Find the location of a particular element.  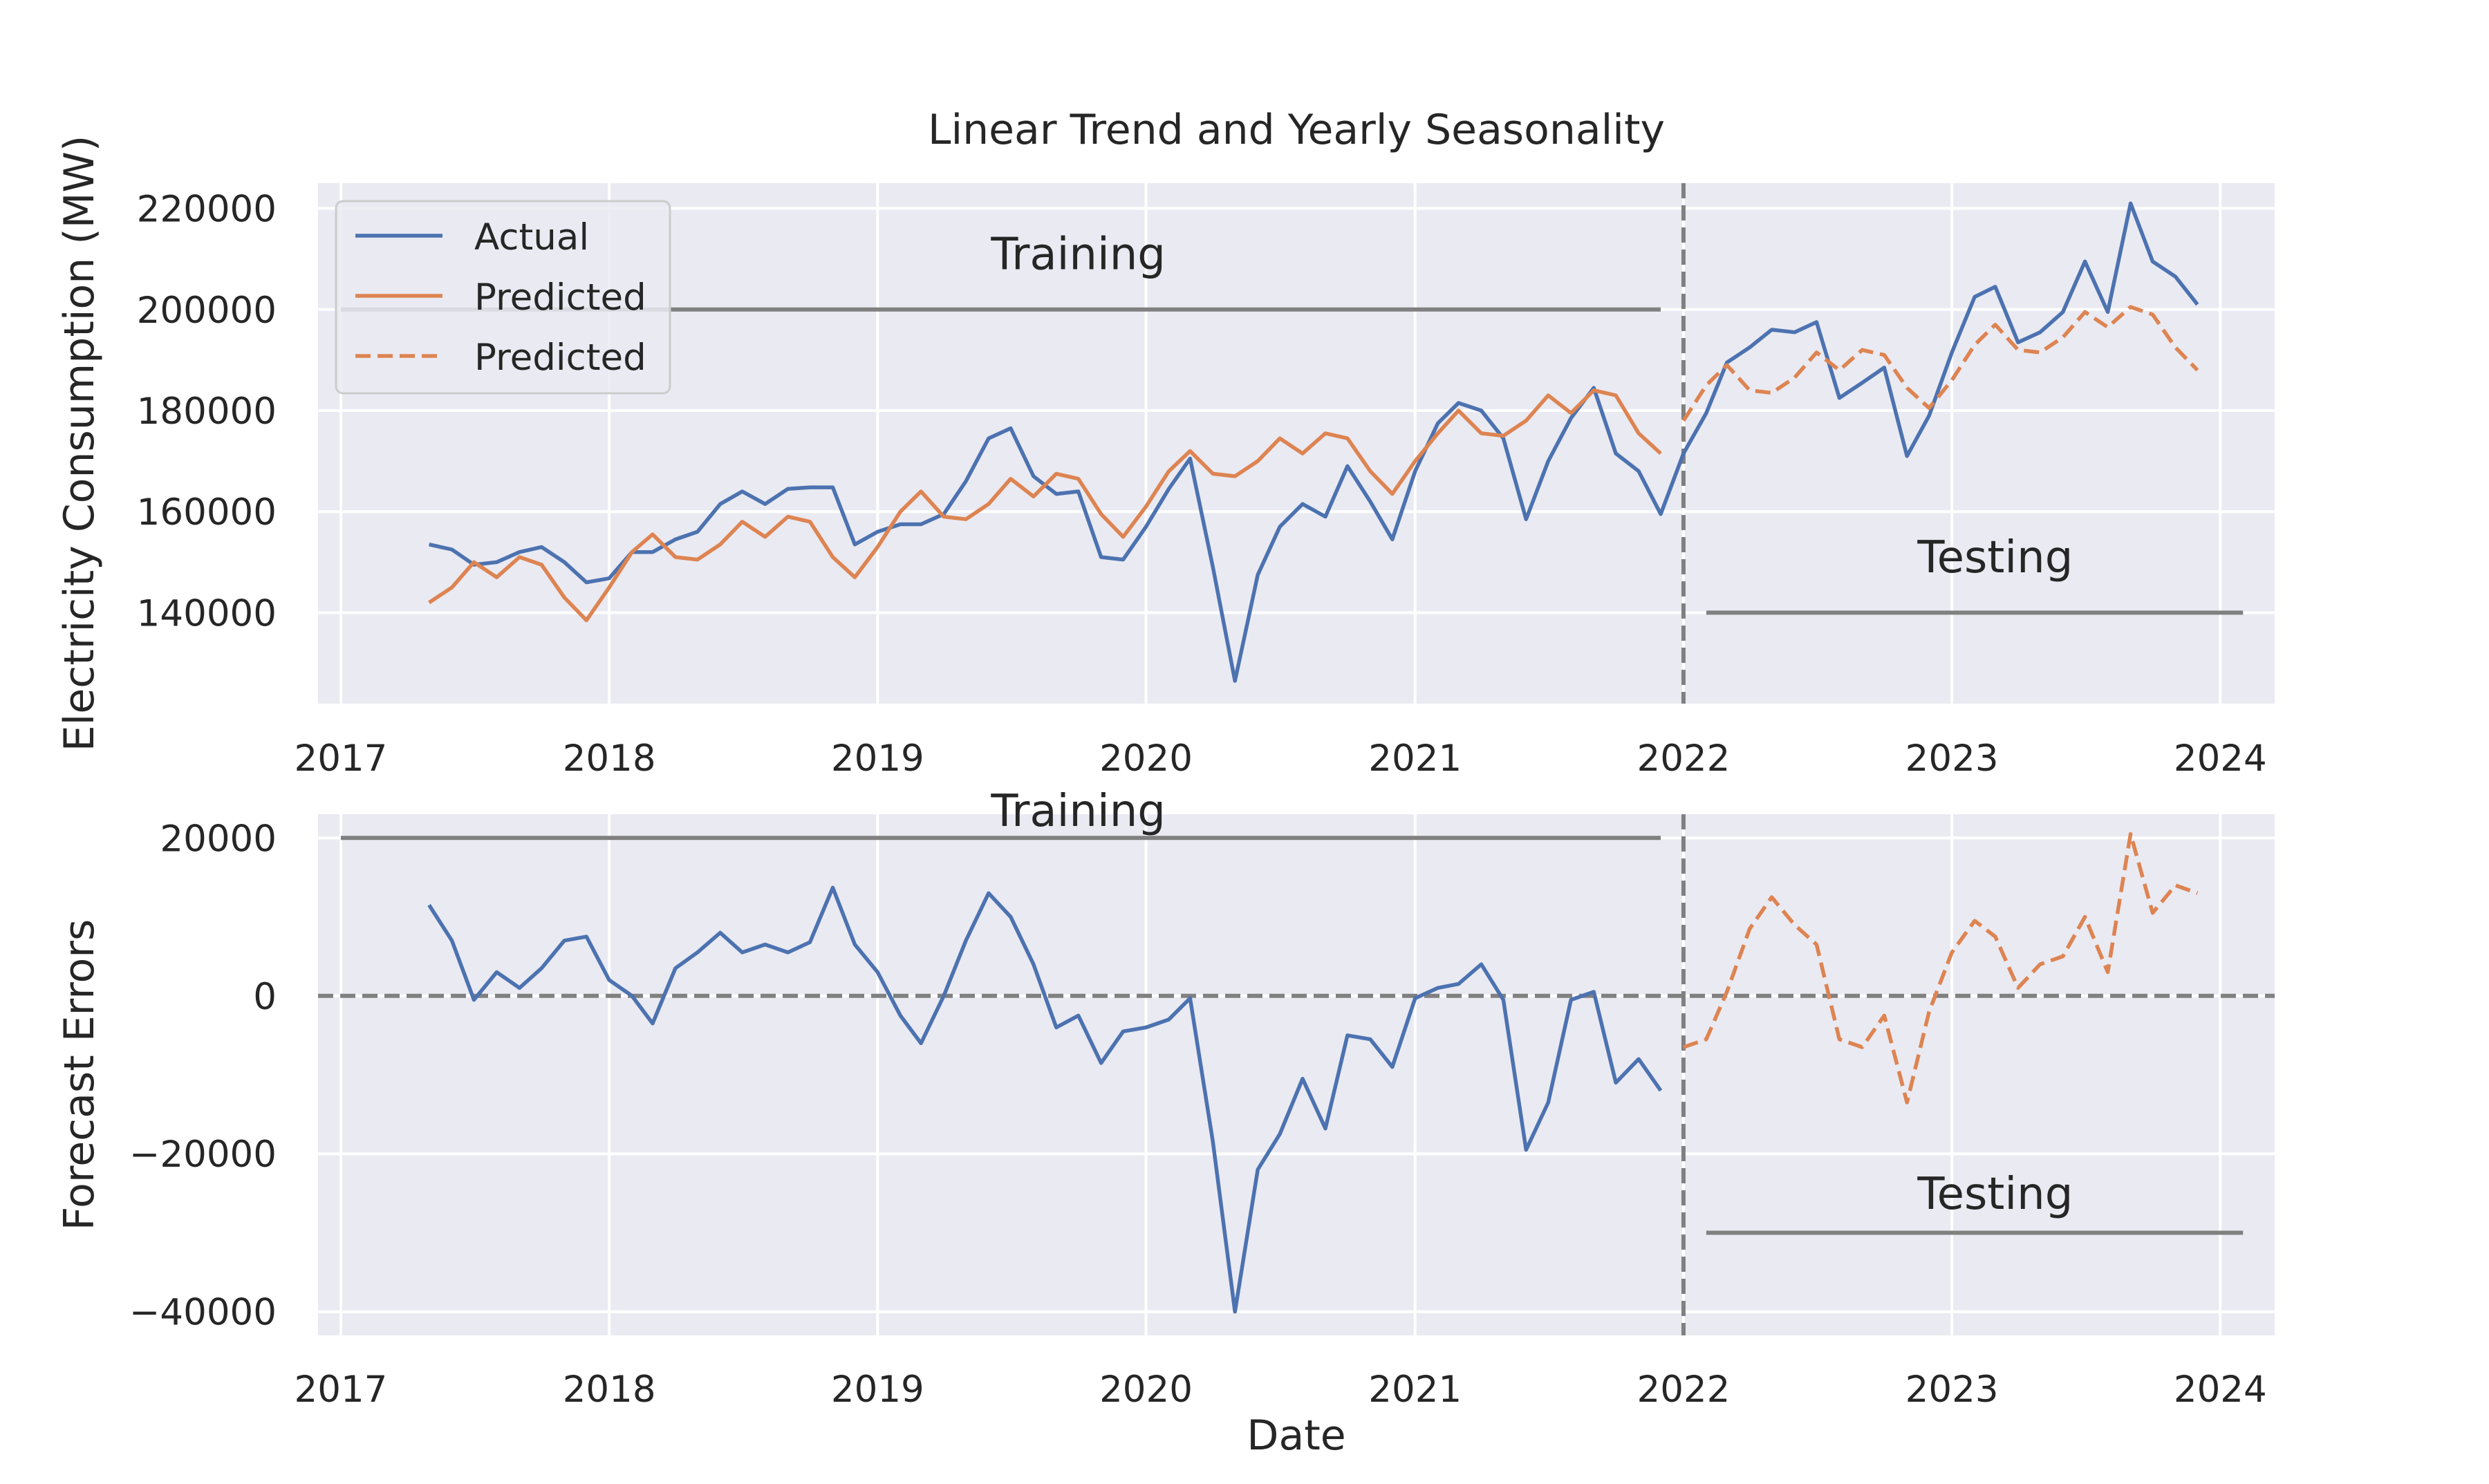

y-tick-label: −40000 is located at coordinates (203, 1313).